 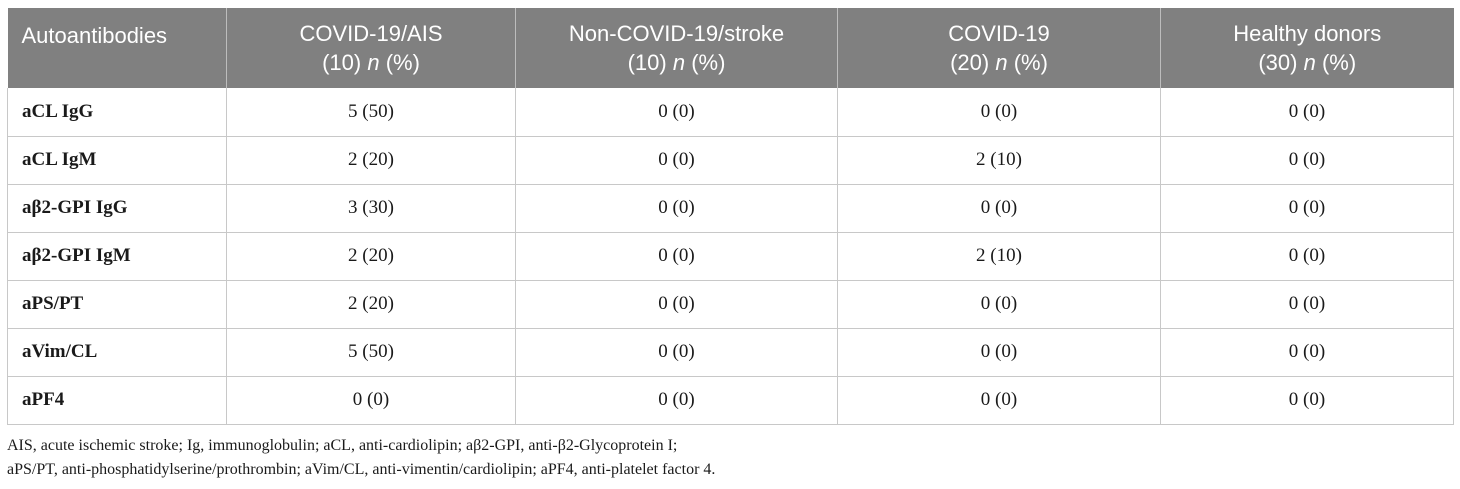 I want to click on table-row: aβ2-GPI IgM 2 (20) 0 (0) 2 (10) 0 (0), so click(x=730, y=256).